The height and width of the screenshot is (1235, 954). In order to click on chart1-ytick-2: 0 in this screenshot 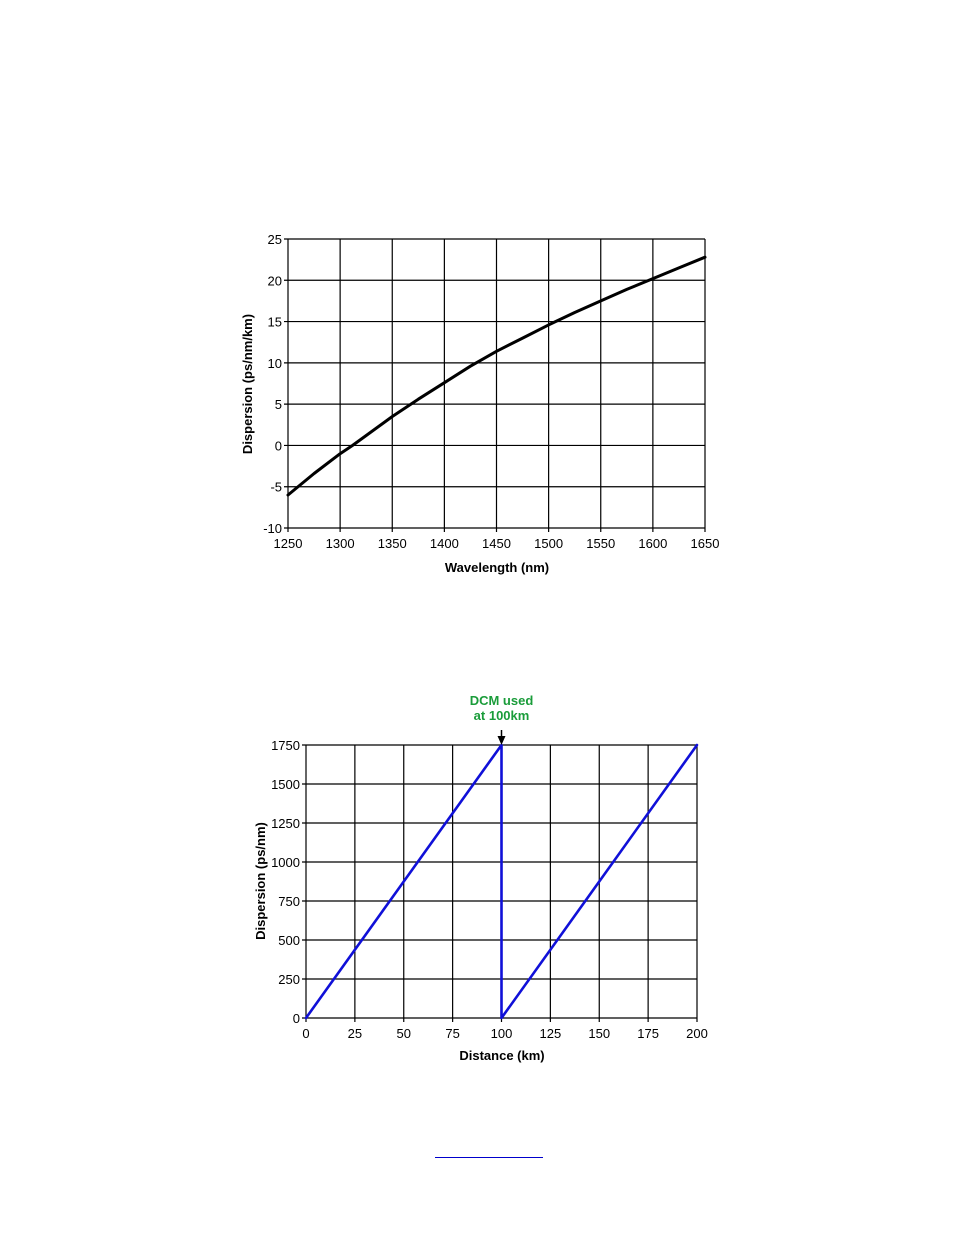, I will do `click(278, 445)`.